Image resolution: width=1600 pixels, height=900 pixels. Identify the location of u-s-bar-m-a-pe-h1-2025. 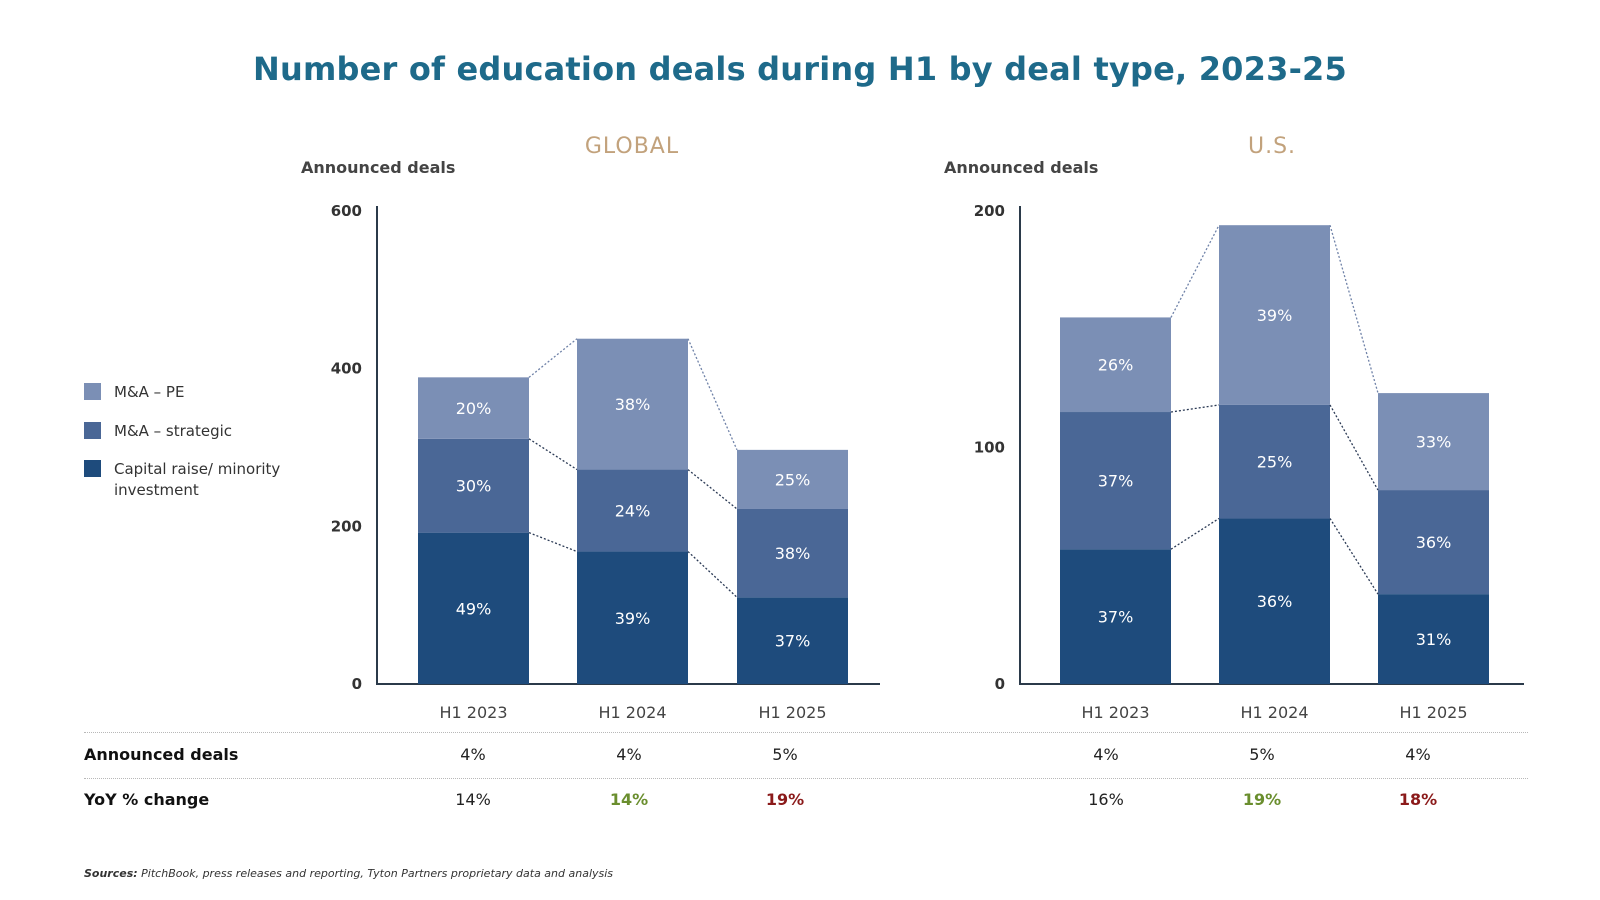
(1433, 442).